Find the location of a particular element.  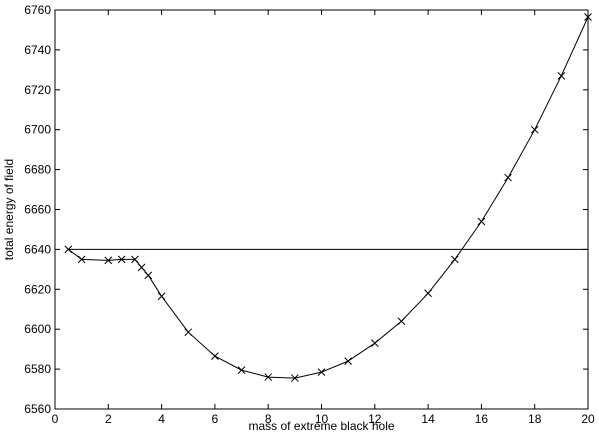

y-tick-label: 6620 is located at coordinates (37, 289).